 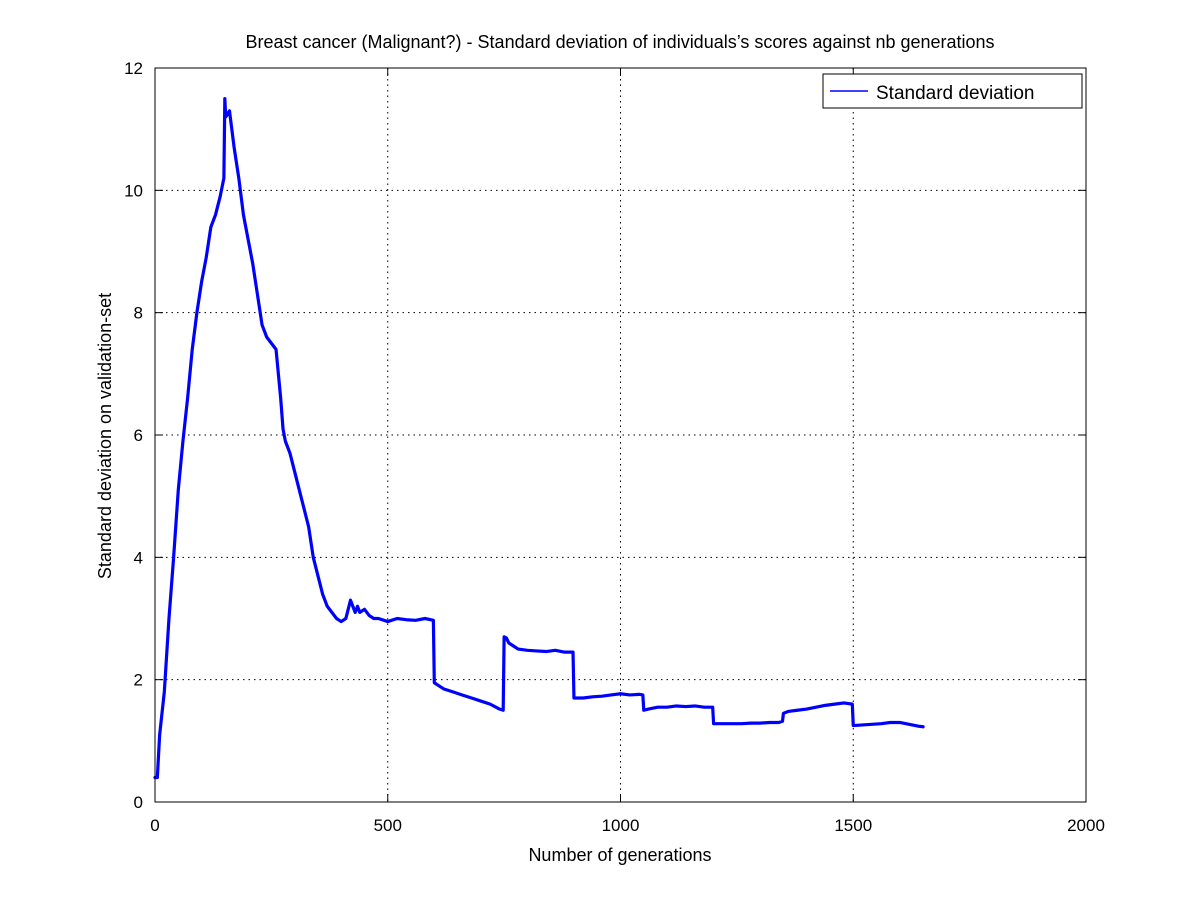 I want to click on y-tick-label: 12, so click(x=133, y=68).